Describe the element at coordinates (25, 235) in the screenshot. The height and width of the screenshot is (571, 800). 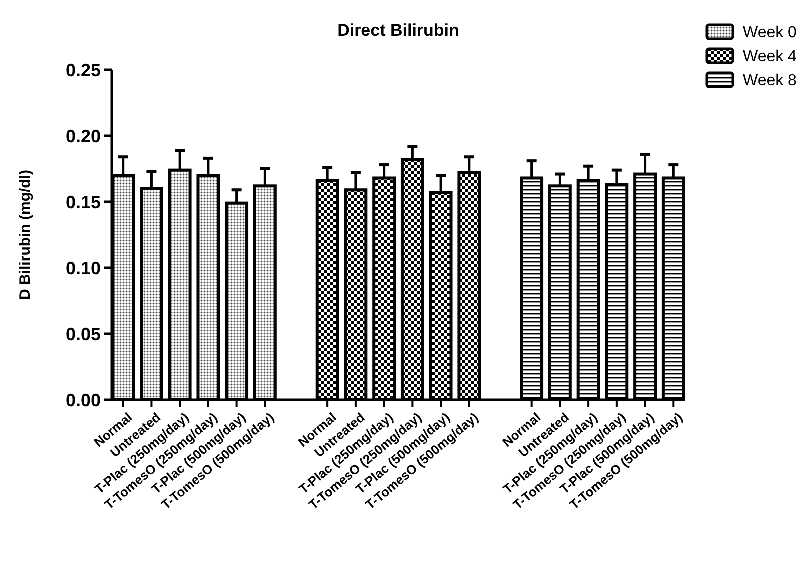
I see `y-axis-title: D Bilirubin (mg/dl)` at that location.